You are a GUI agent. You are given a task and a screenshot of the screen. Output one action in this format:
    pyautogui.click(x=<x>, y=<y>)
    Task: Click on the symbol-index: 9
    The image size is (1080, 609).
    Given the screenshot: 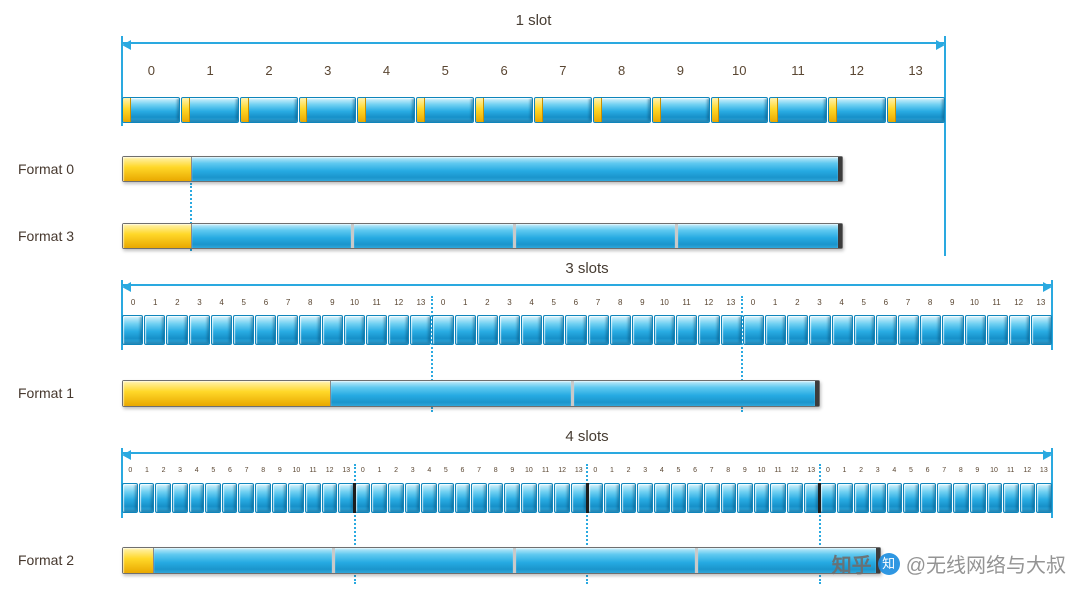 What is the action you would take?
    pyautogui.click(x=332, y=302)
    